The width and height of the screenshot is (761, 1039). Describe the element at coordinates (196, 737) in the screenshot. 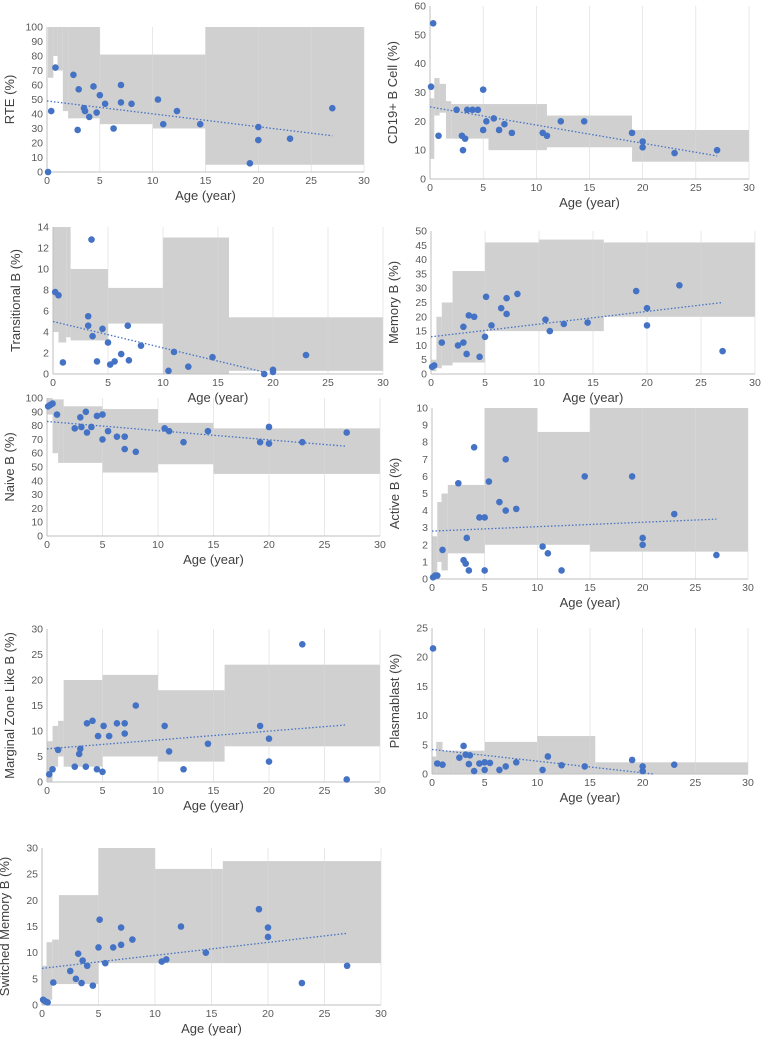

I see `trendline` at that location.